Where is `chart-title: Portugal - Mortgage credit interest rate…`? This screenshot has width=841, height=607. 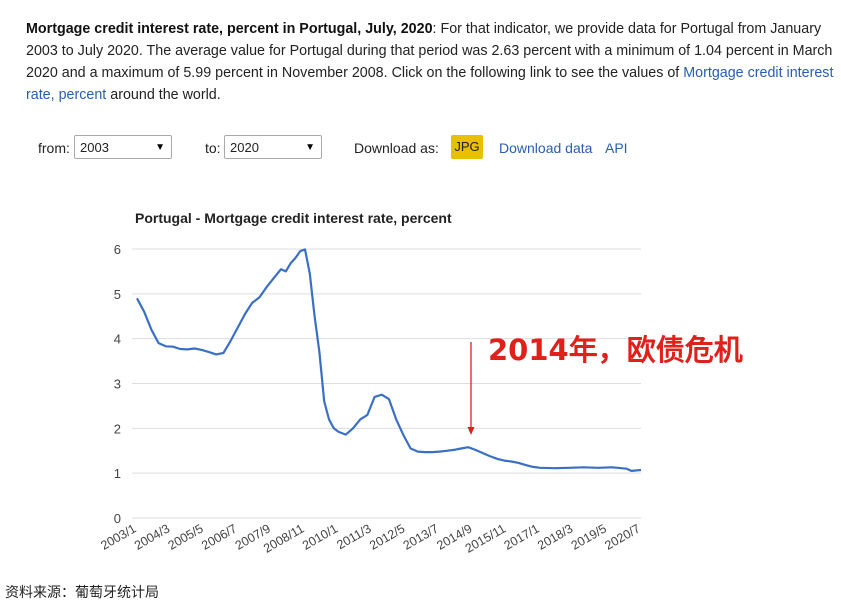
chart-title: Portugal - Mortgage credit interest rate… is located at coordinates (293, 218).